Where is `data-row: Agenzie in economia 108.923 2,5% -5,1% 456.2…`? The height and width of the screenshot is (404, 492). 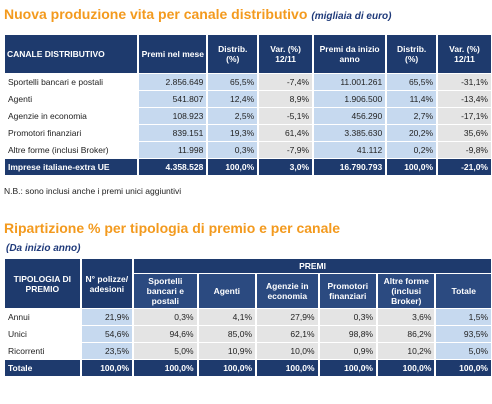 data-row: Agenzie in economia 108.923 2,5% -5,1% 456.2… is located at coordinates (248, 116).